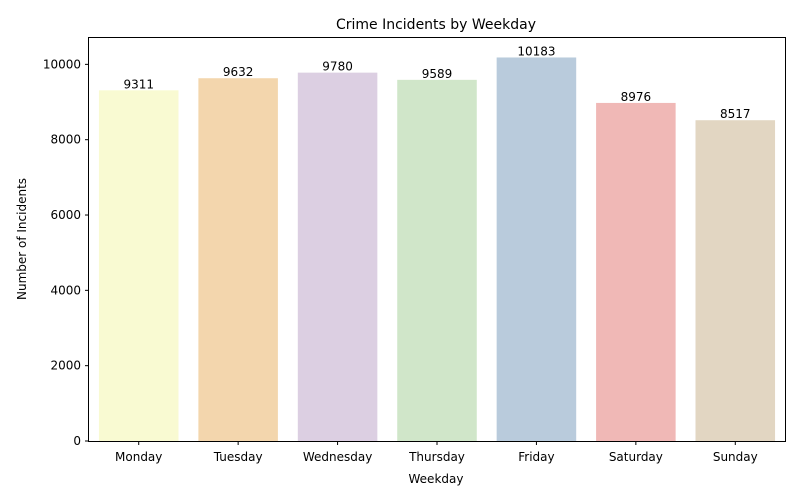 Image resolution: width=800 pixels, height=504 pixels. Describe the element at coordinates (22, 239) in the screenshot. I see `y-axis-title: Number of Incidents` at that location.